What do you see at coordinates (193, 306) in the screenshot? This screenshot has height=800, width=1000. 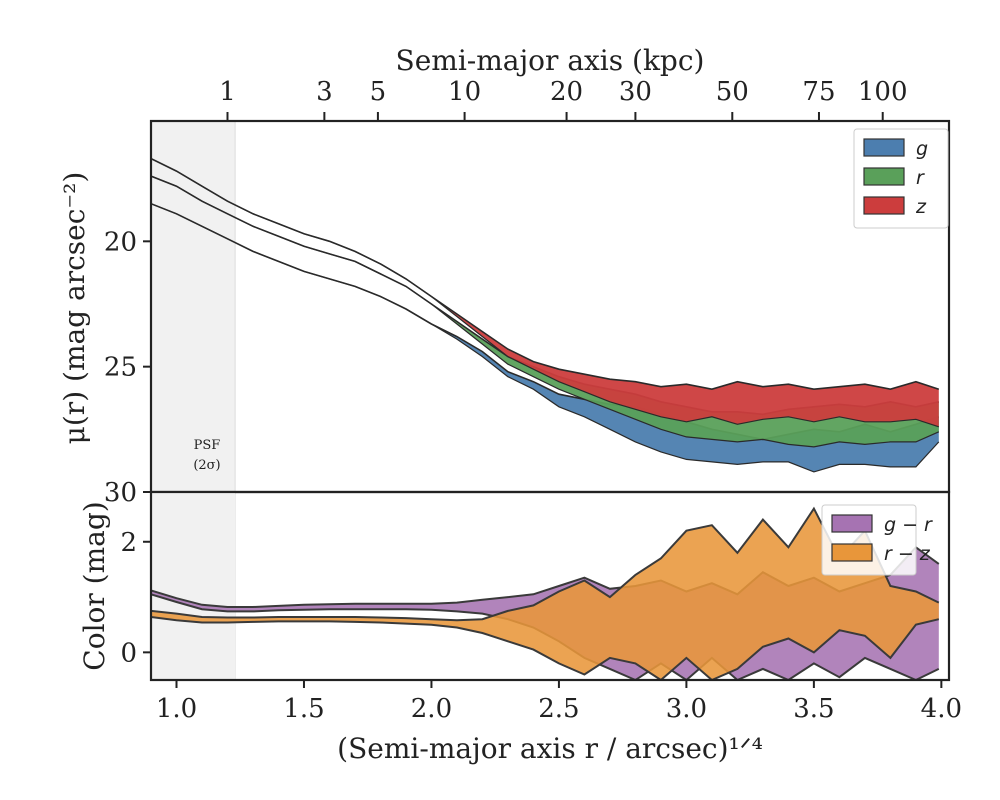 I see `psf-region-top` at bounding box center [193, 306].